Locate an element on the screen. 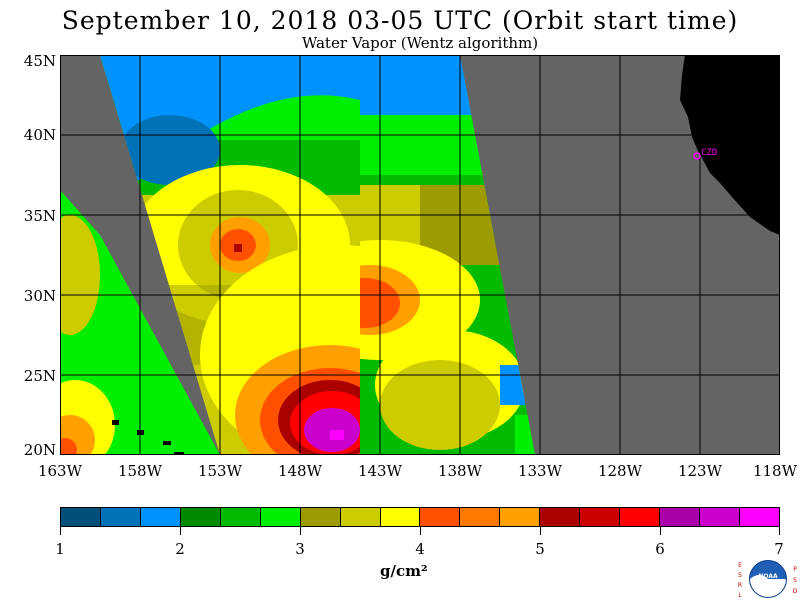 Image resolution: width=800 pixels, height=604 pixels. lon-label-138w: 138W is located at coordinates (460, 471).